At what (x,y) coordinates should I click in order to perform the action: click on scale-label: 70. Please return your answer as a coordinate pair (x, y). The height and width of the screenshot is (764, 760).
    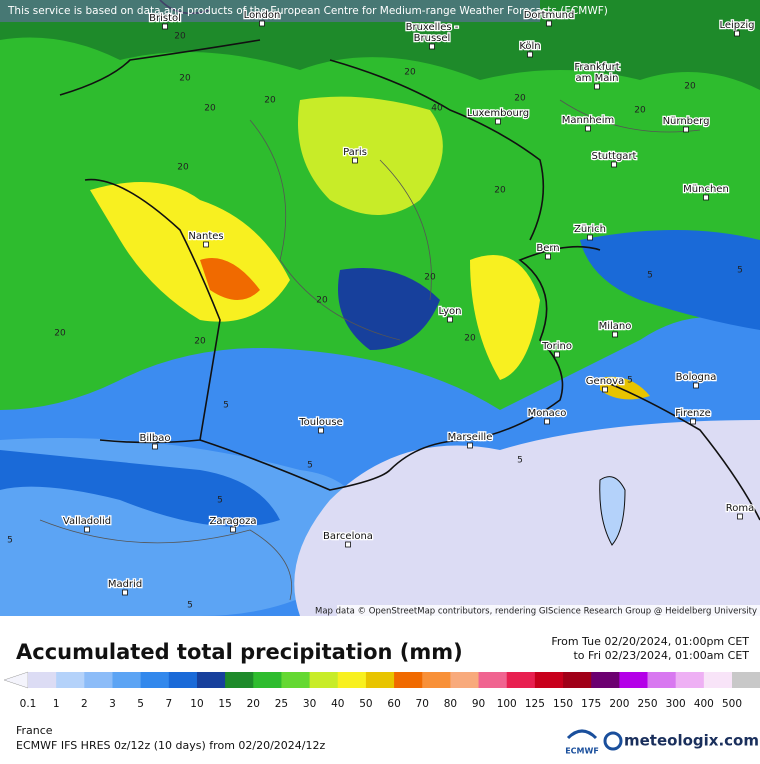
    Looking at the image, I should click on (422, 704).